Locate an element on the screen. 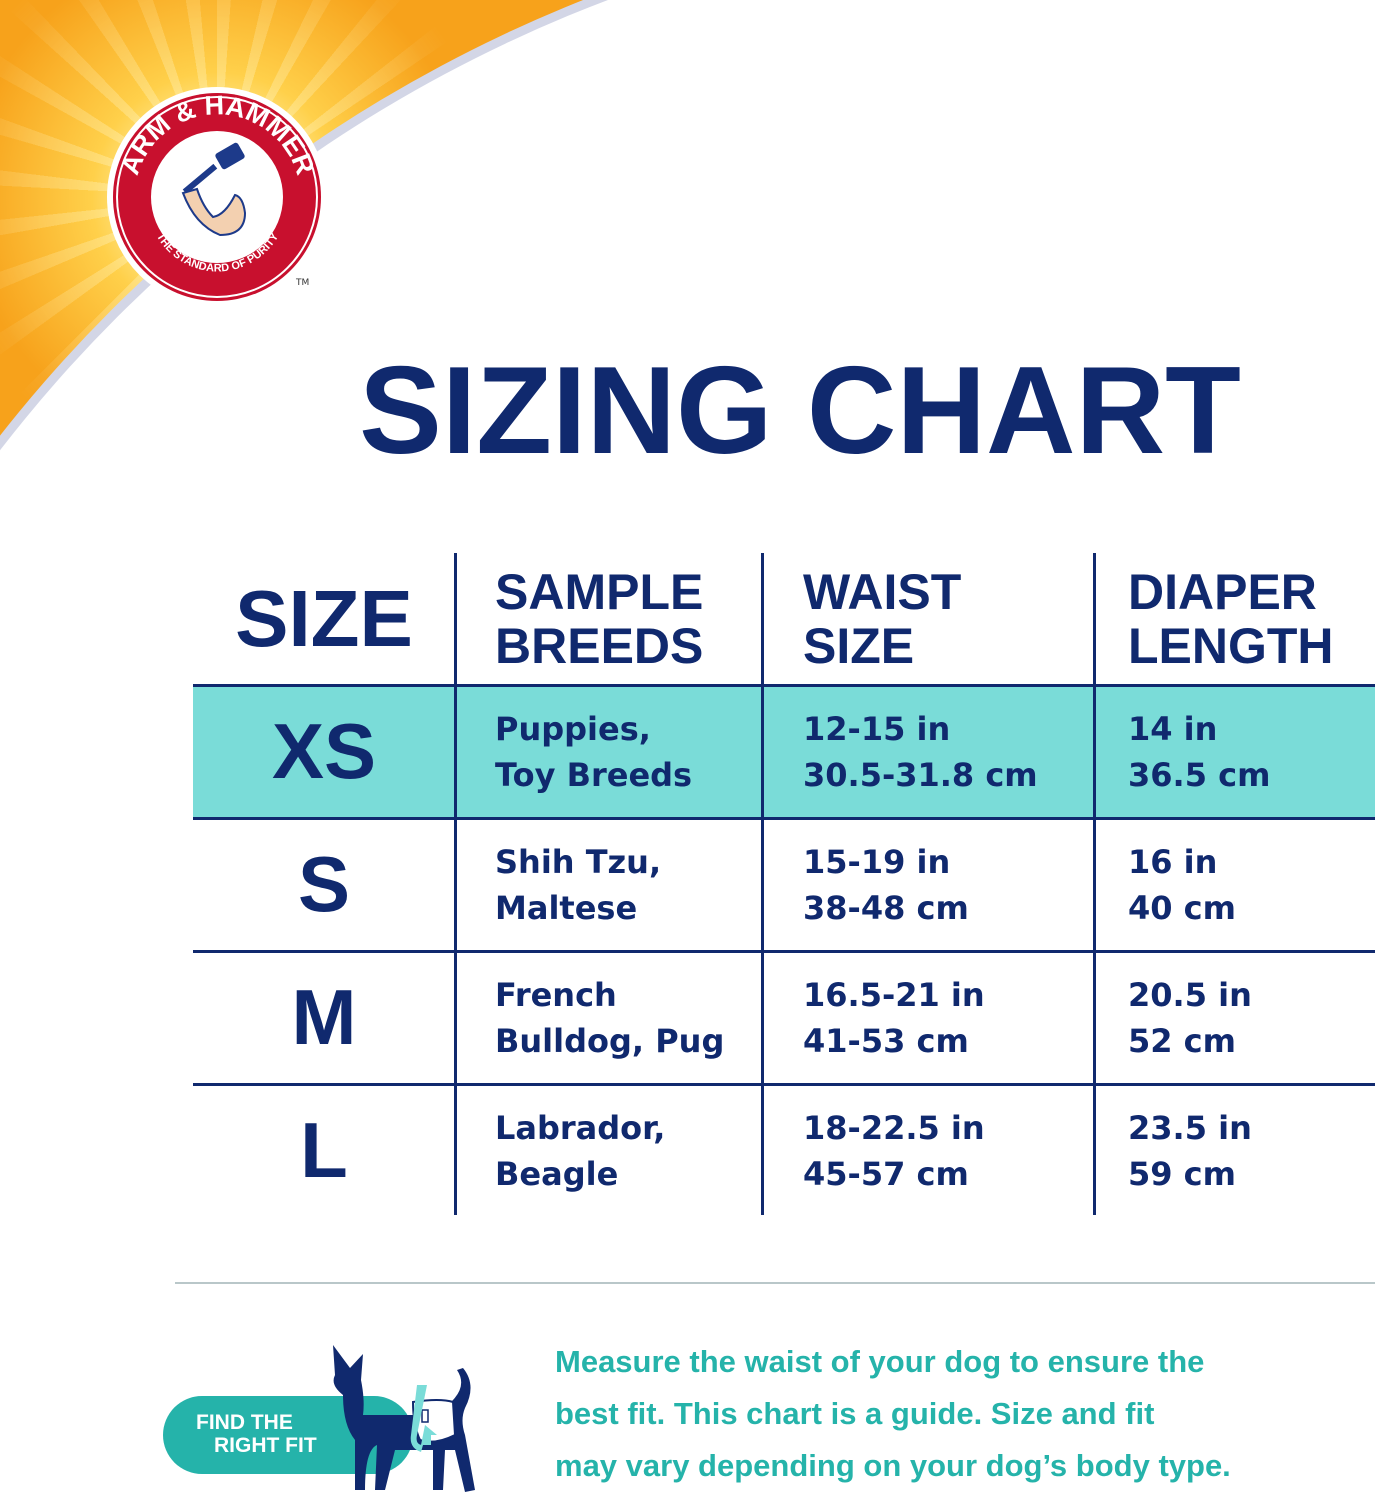 The width and height of the screenshot is (1375, 1500). length-cell-text: 14 in is located at coordinates (1173, 728).